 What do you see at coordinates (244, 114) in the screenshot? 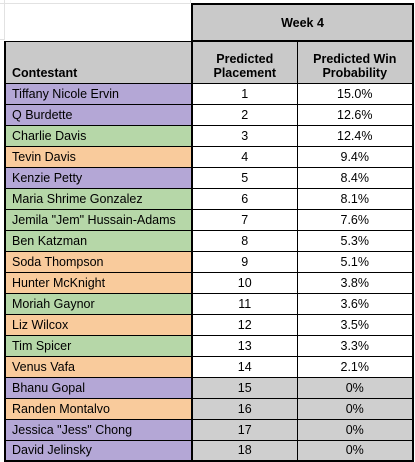
I see `placement-cell: 2` at bounding box center [244, 114].